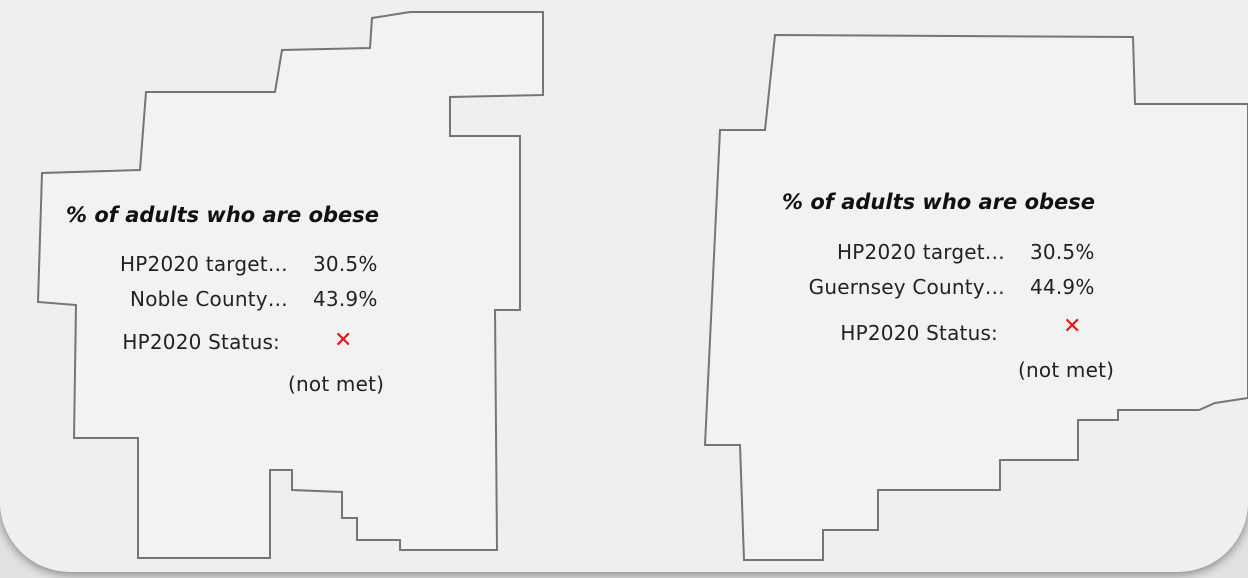 The width and height of the screenshot is (1248, 578). What do you see at coordinates (223, 215) in the screenshot?
I see `noble-indicator-title: % of adults who are obese` at bounding box center [223, 215].